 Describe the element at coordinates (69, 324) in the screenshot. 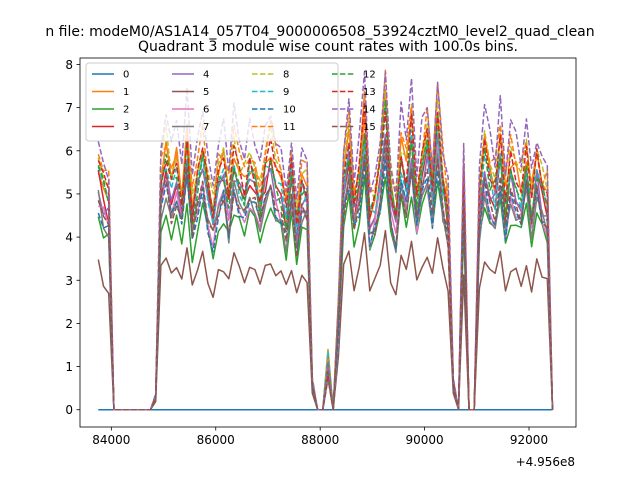

I see `y-tick-label: 2` at that location.